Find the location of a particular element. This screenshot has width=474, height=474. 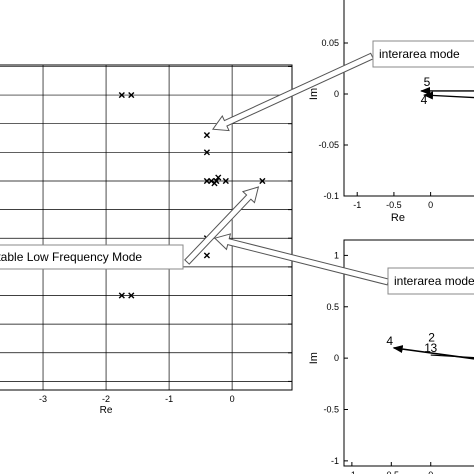

inset-top-ytick-label: 0.05 is located at coordinates (330, 43).